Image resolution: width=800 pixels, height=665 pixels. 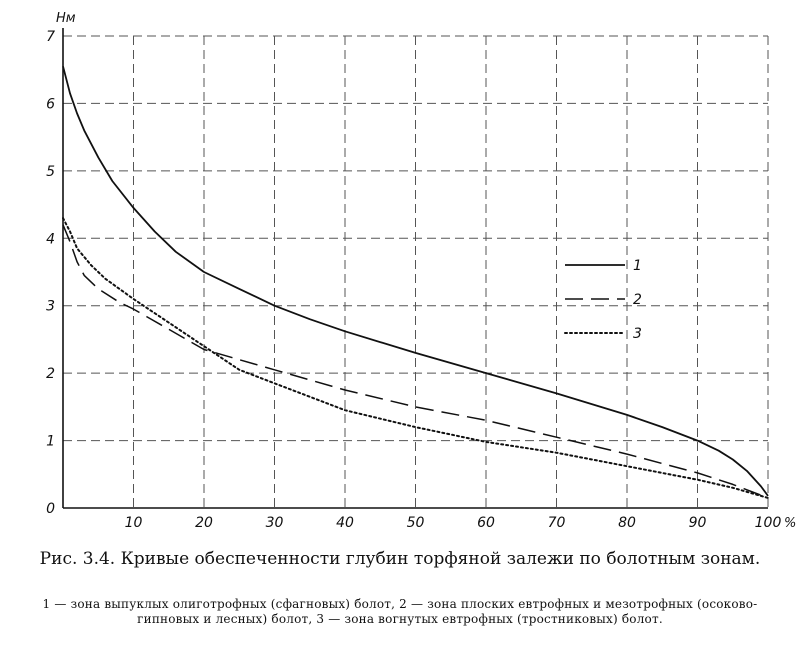 What do you see at coordinates (698, 523) in the screenshot?
I see `x-tick-label: 90` at bounding box center [698, 523].